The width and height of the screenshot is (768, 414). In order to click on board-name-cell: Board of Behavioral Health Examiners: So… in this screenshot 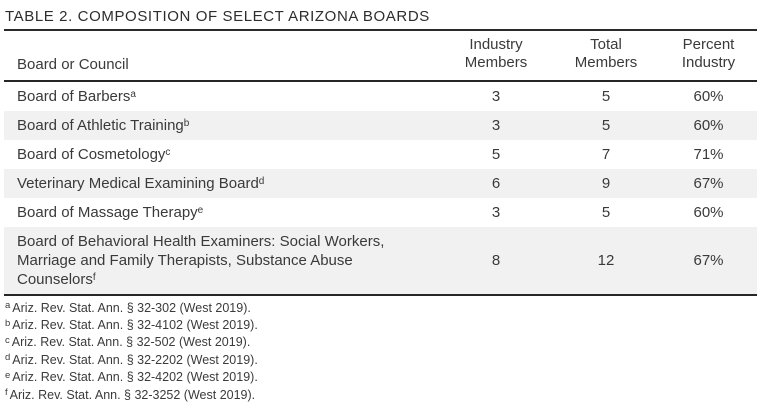, I will do `click(222, 261)`.